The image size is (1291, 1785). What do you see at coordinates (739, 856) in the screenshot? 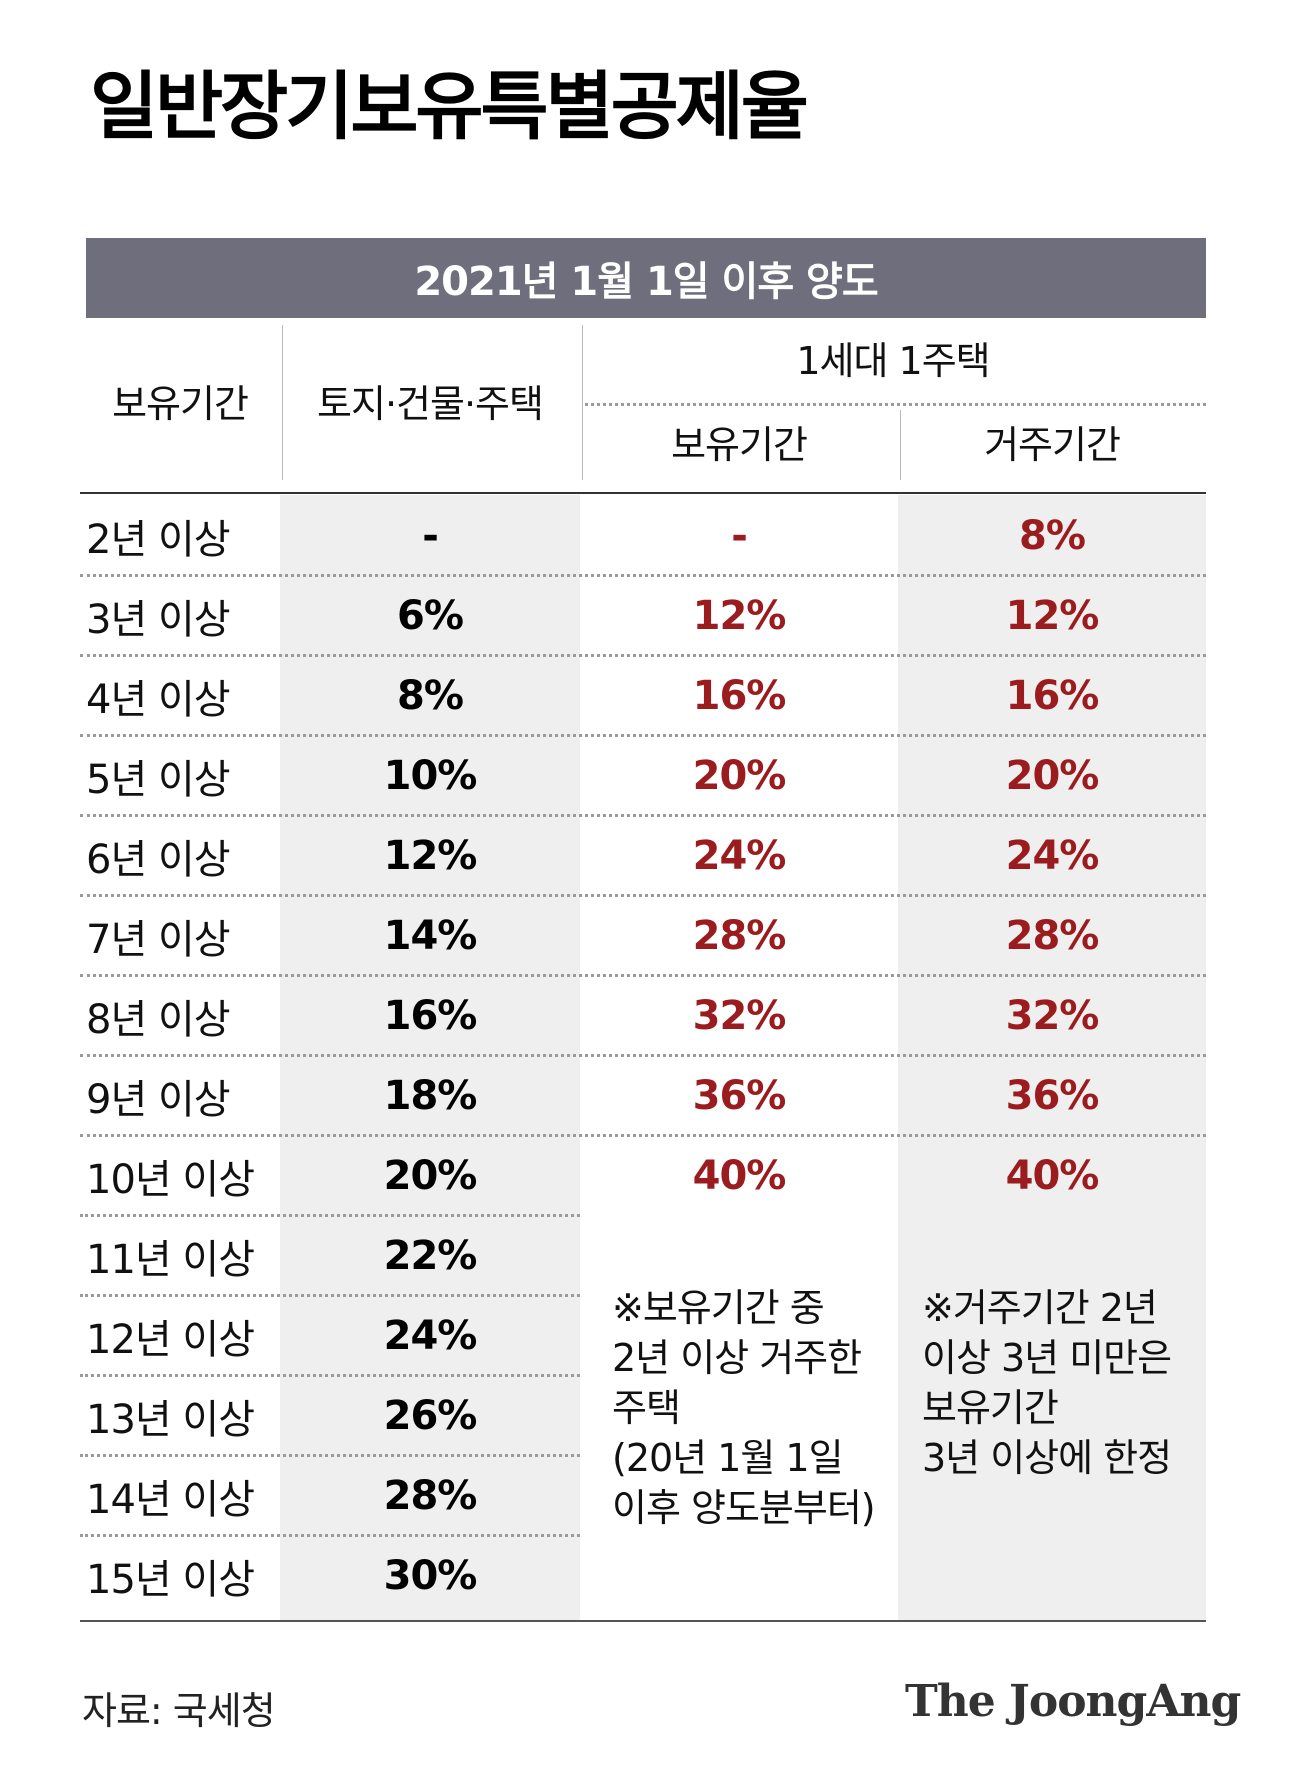
I see `holding-rate-cell: 24%` at bounding box center [739, 856].